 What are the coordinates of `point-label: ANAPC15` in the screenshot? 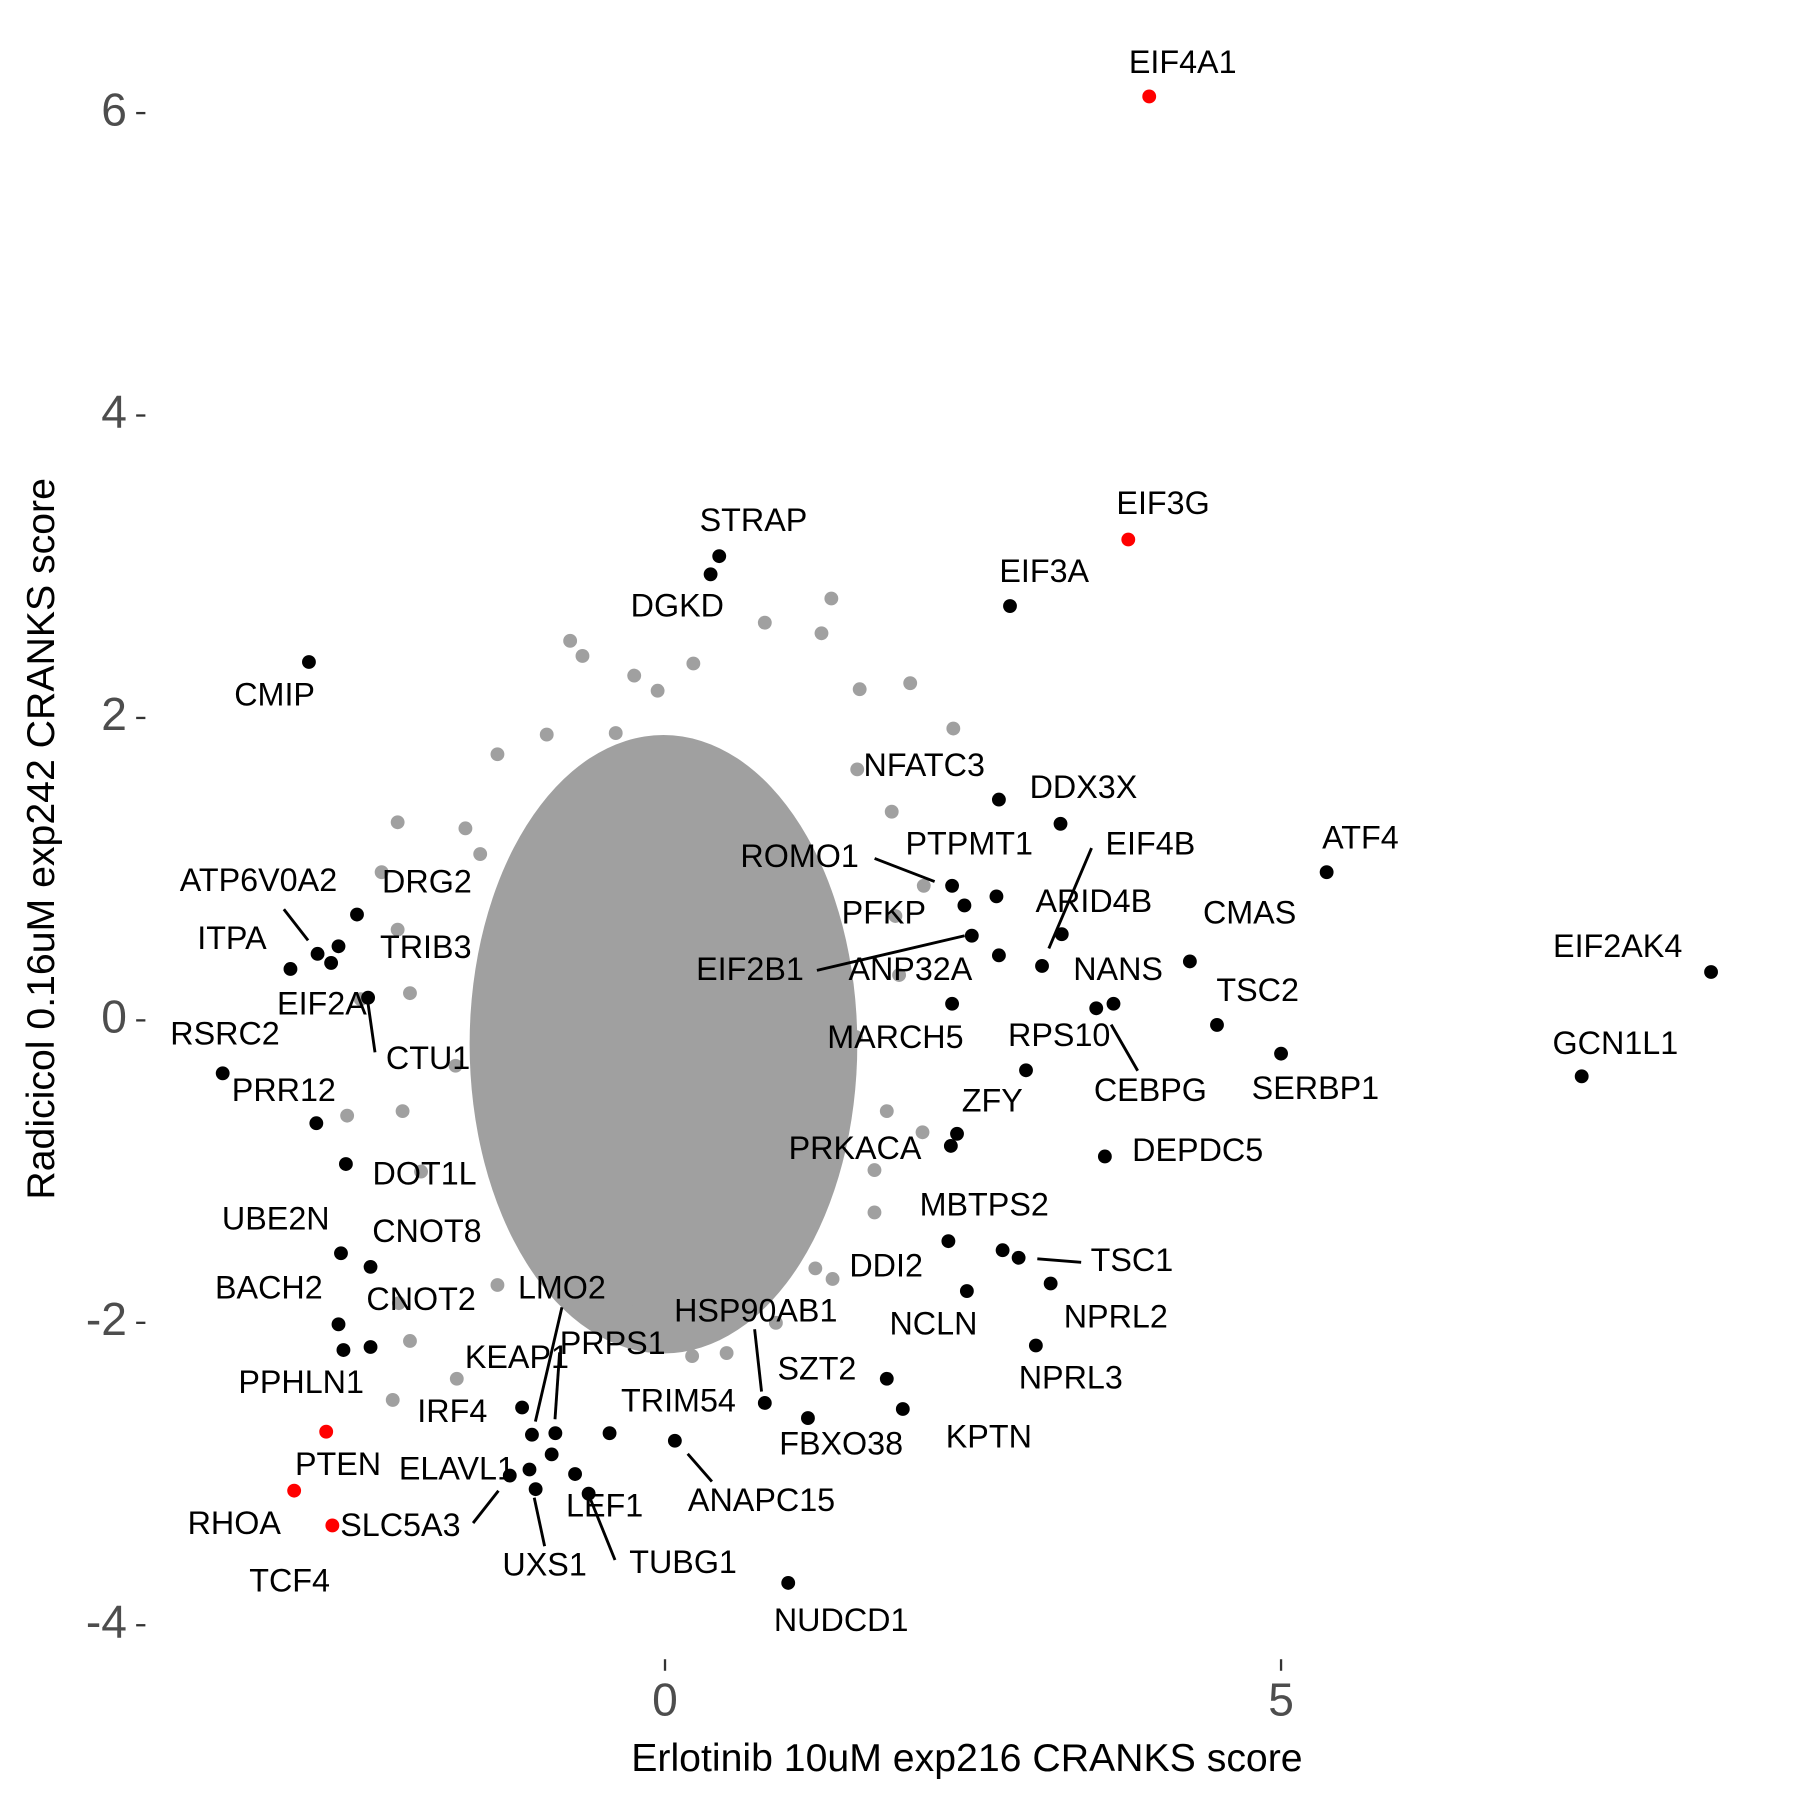 It's located at (761, 1500).